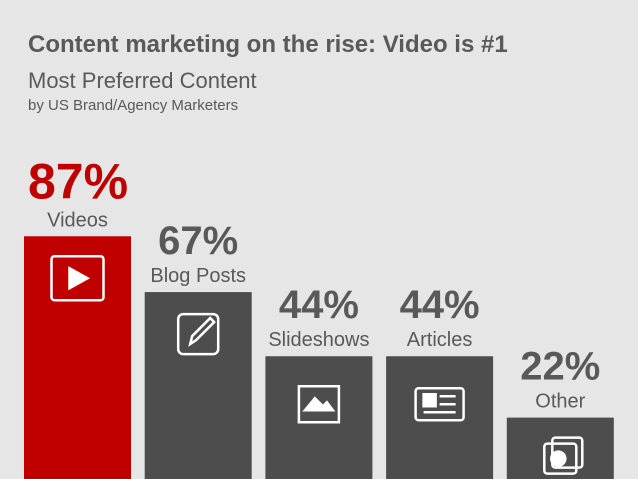  I want to click on category-label: Blog Posts, so click(198, 276).